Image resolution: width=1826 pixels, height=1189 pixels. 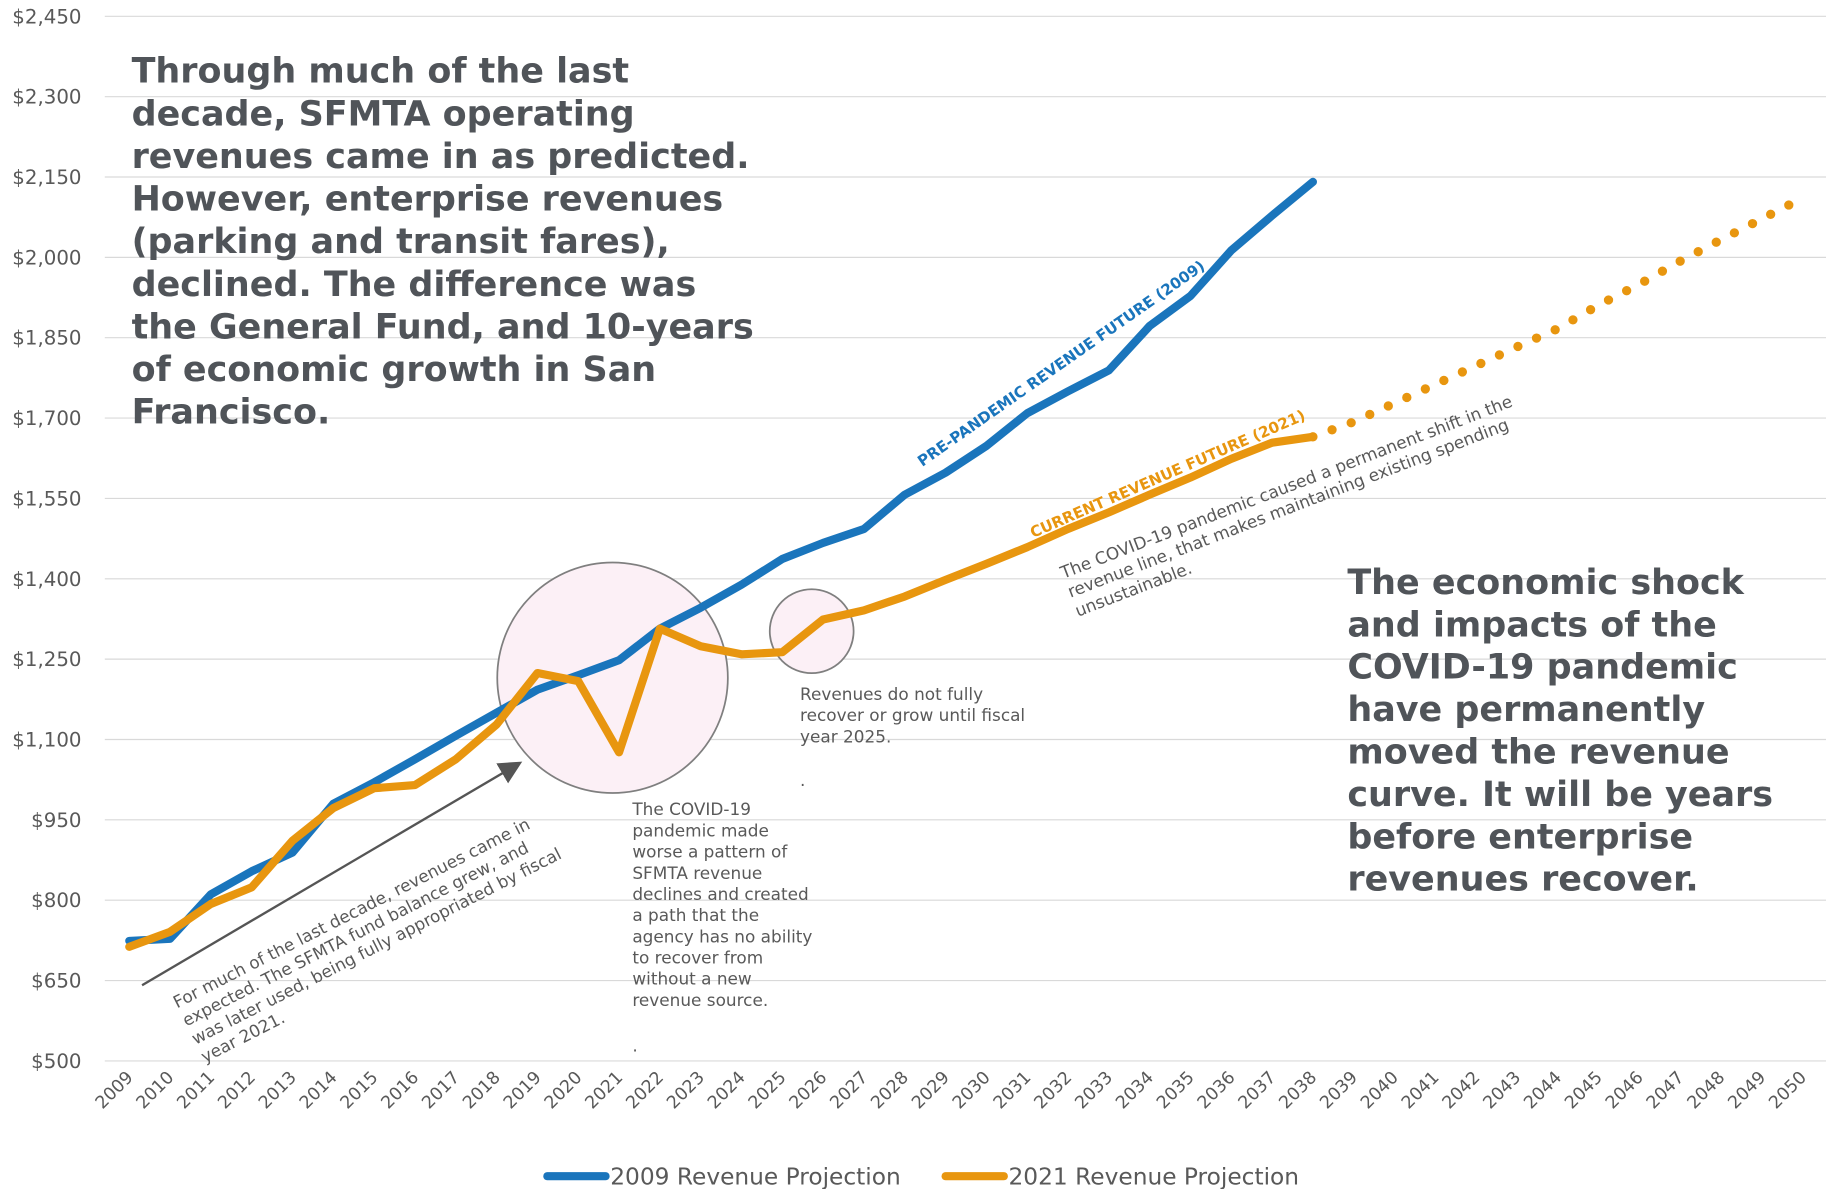 I want to click on x-tick-label: 2033, so click(x=1094, y=1091).